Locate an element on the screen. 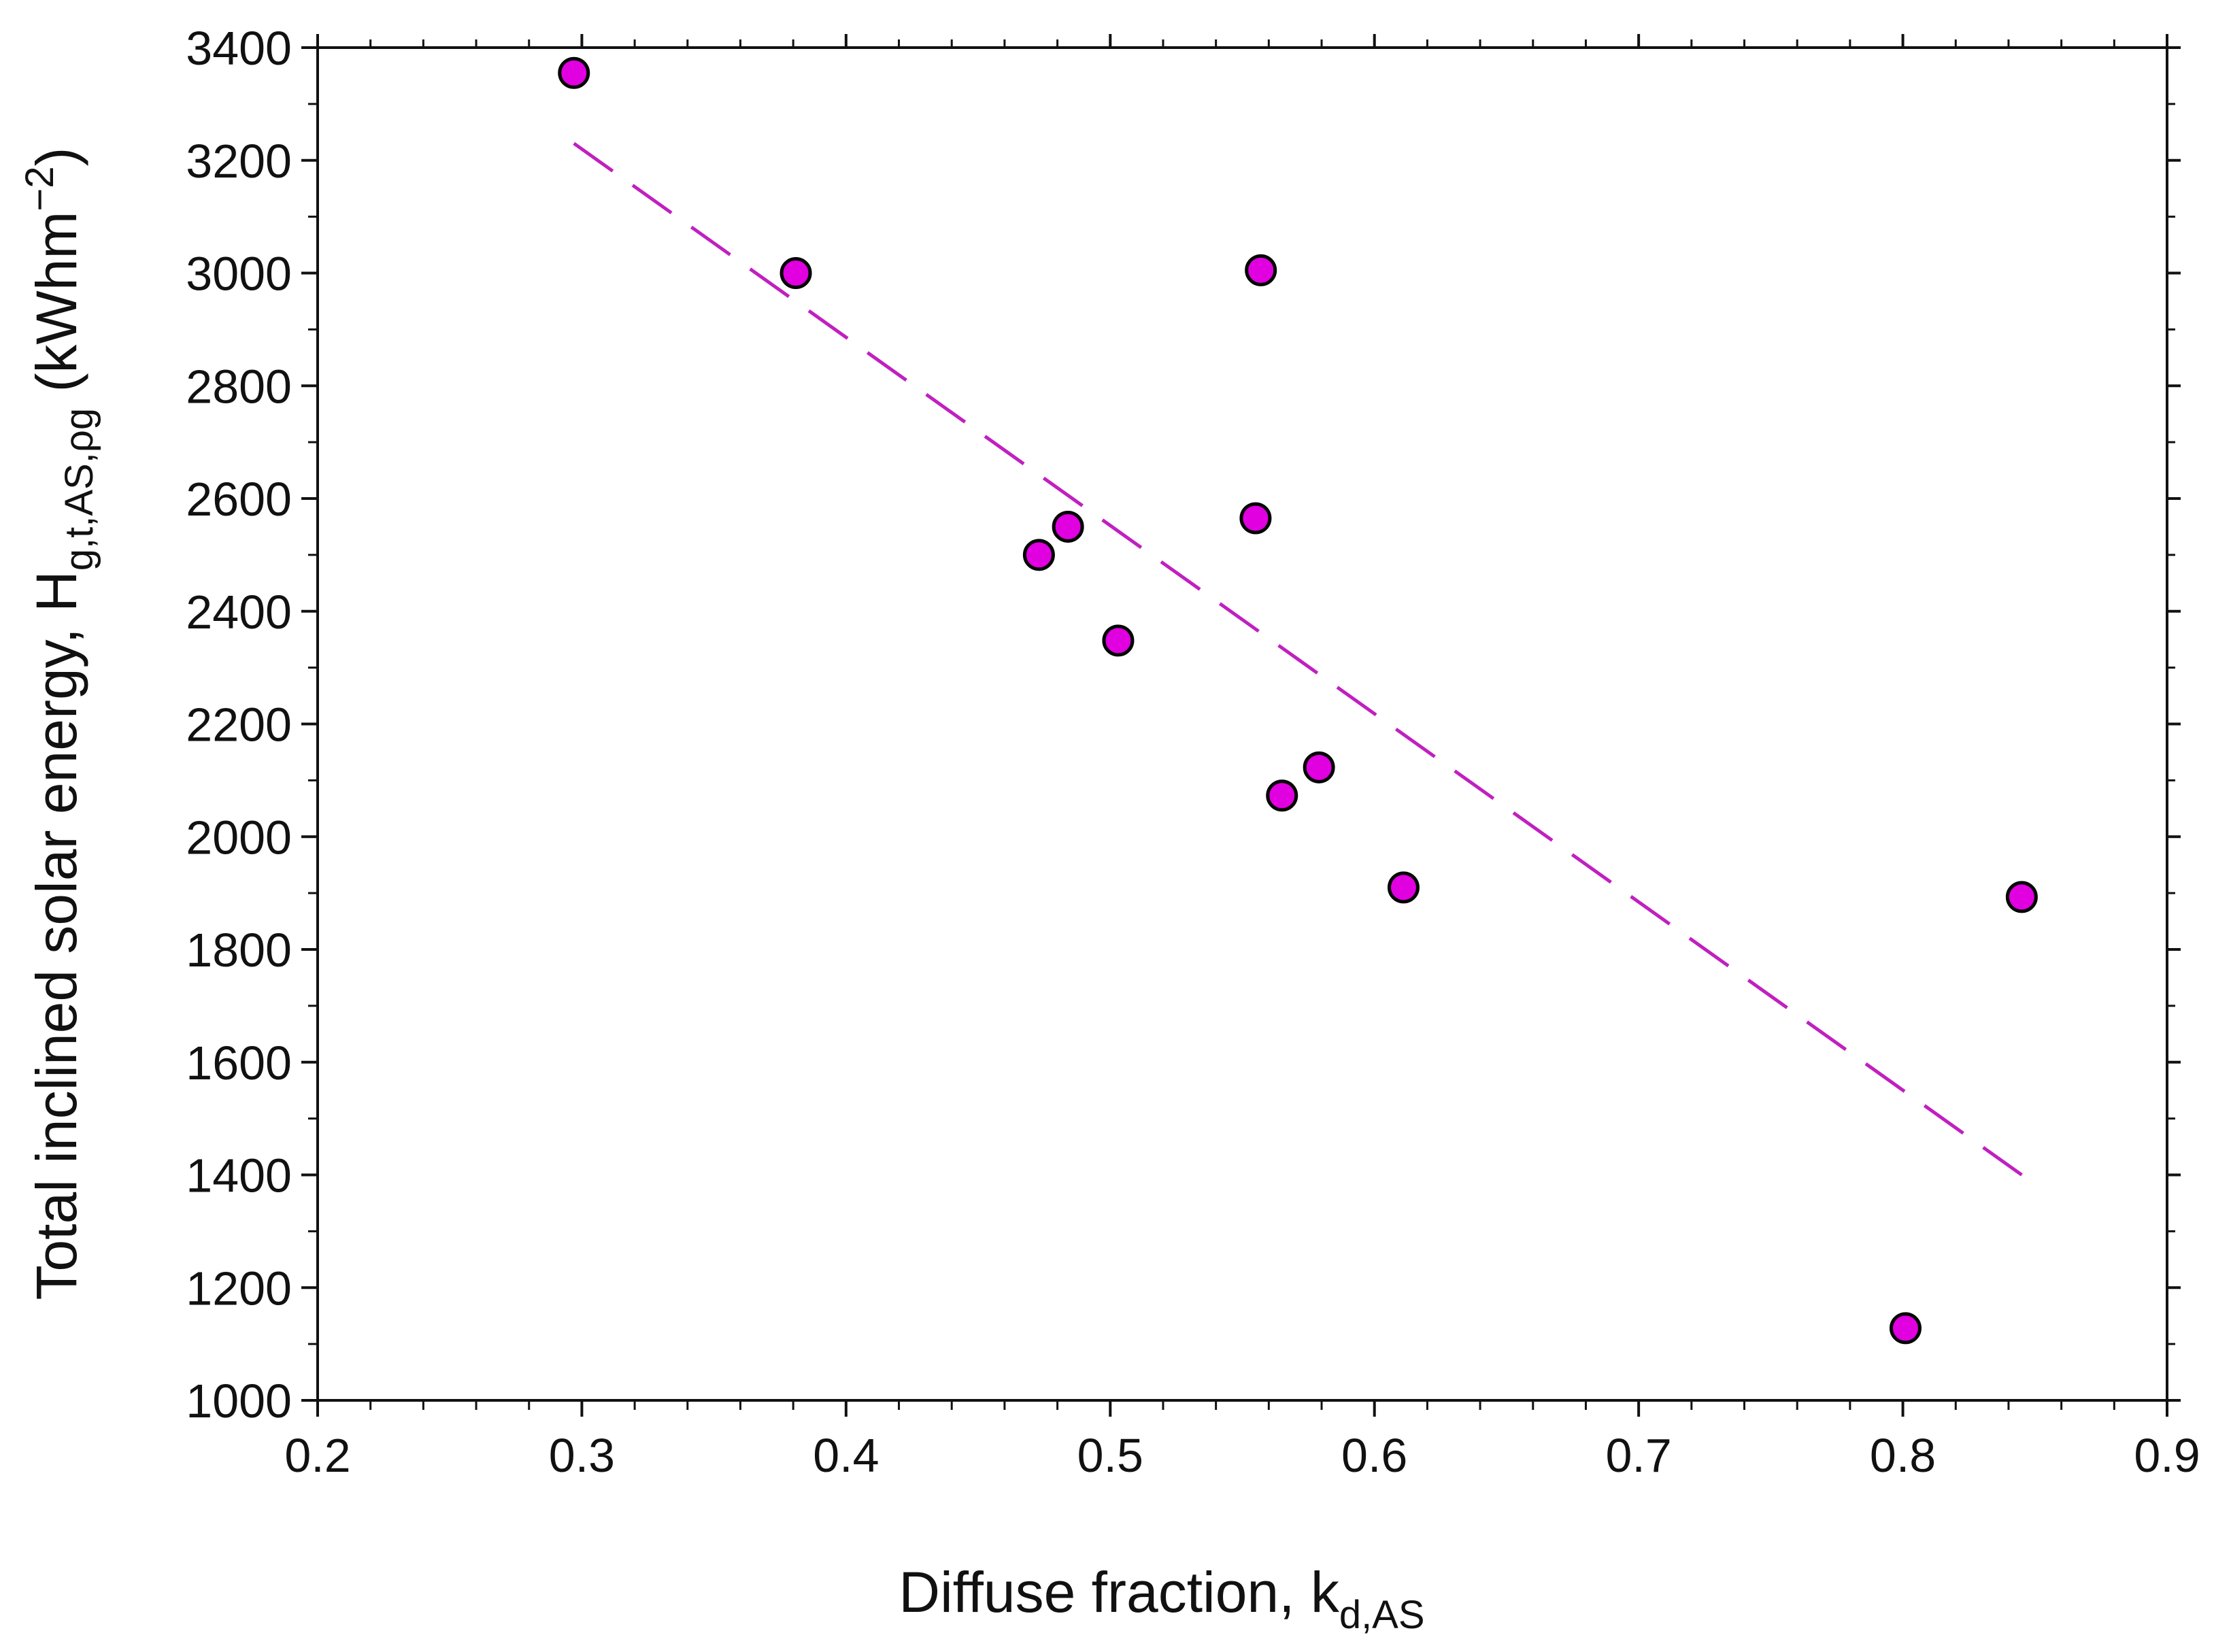 Image resolution: width=2214 pixels, height=1652 pixels. x-axis-title: Diffuse fraction, kd,AS is located at coordinates (1161, 1598).